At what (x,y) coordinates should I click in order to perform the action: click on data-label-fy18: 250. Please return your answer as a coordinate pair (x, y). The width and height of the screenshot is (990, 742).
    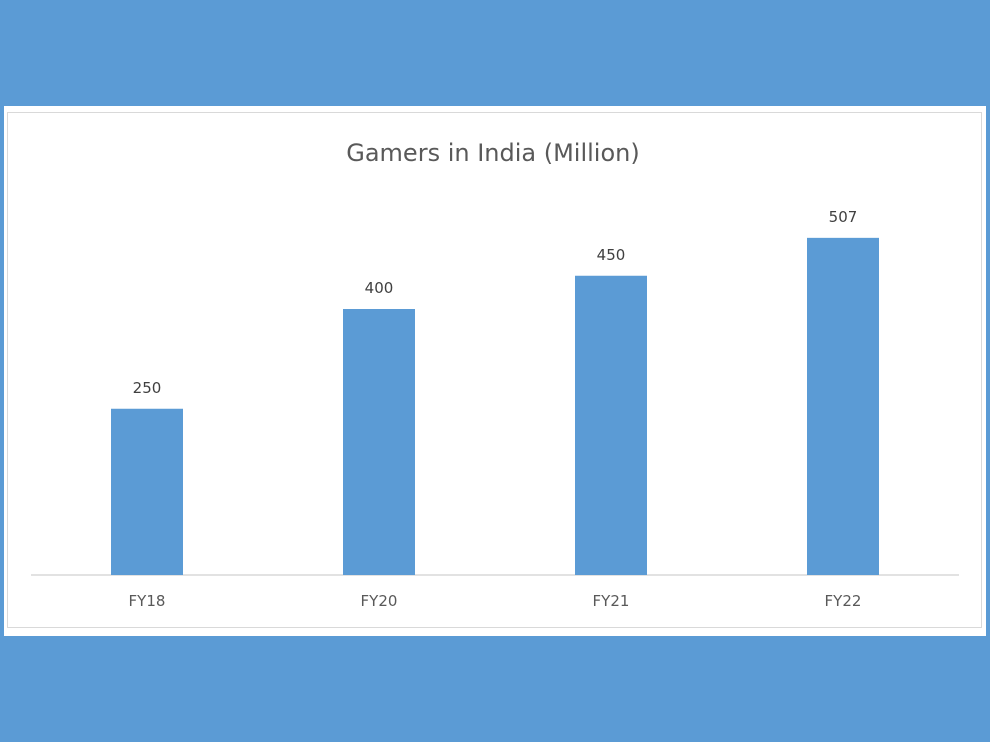
    Looking at the image, I should click on (147, 388).